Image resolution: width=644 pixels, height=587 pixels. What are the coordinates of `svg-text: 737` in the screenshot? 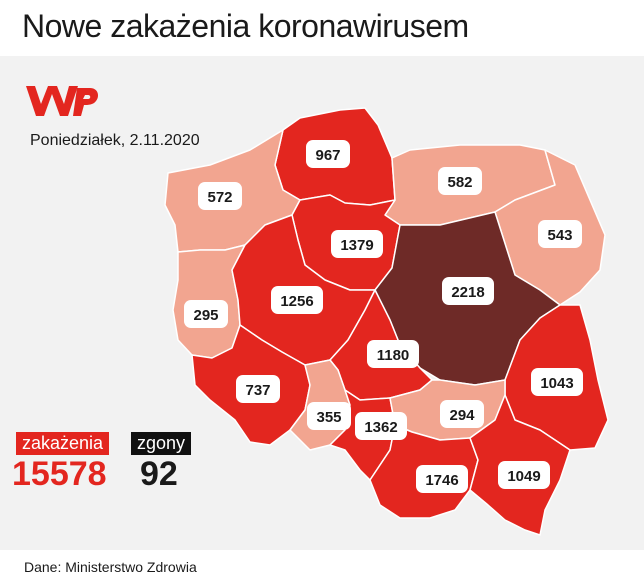 It's located at (257, 390).